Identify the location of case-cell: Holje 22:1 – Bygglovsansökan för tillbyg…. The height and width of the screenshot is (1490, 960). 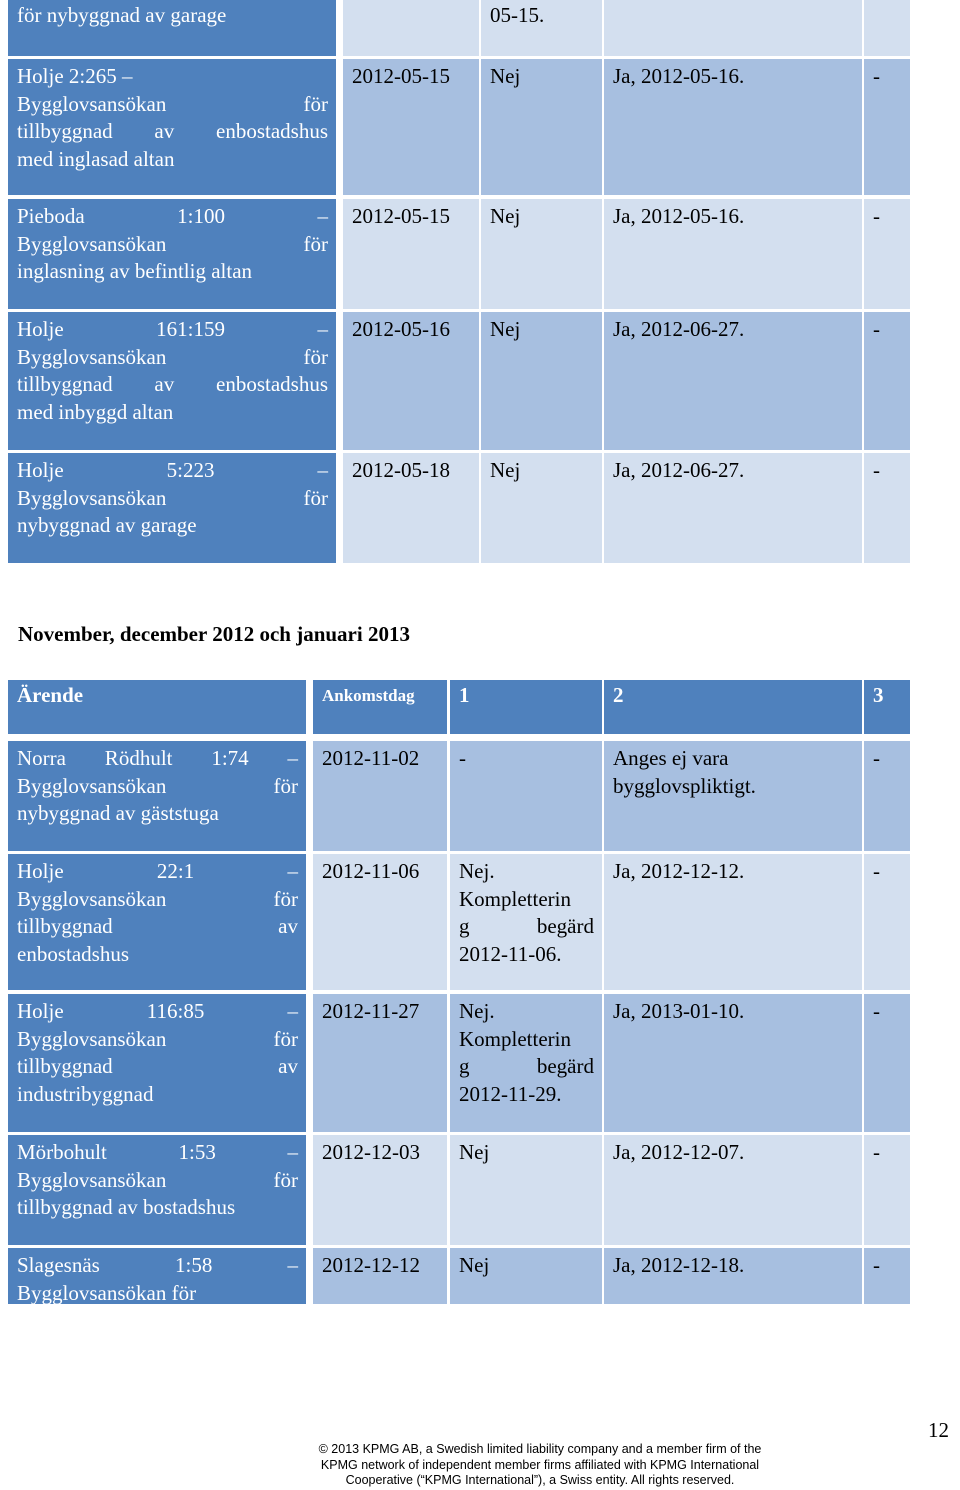
(157, 922).